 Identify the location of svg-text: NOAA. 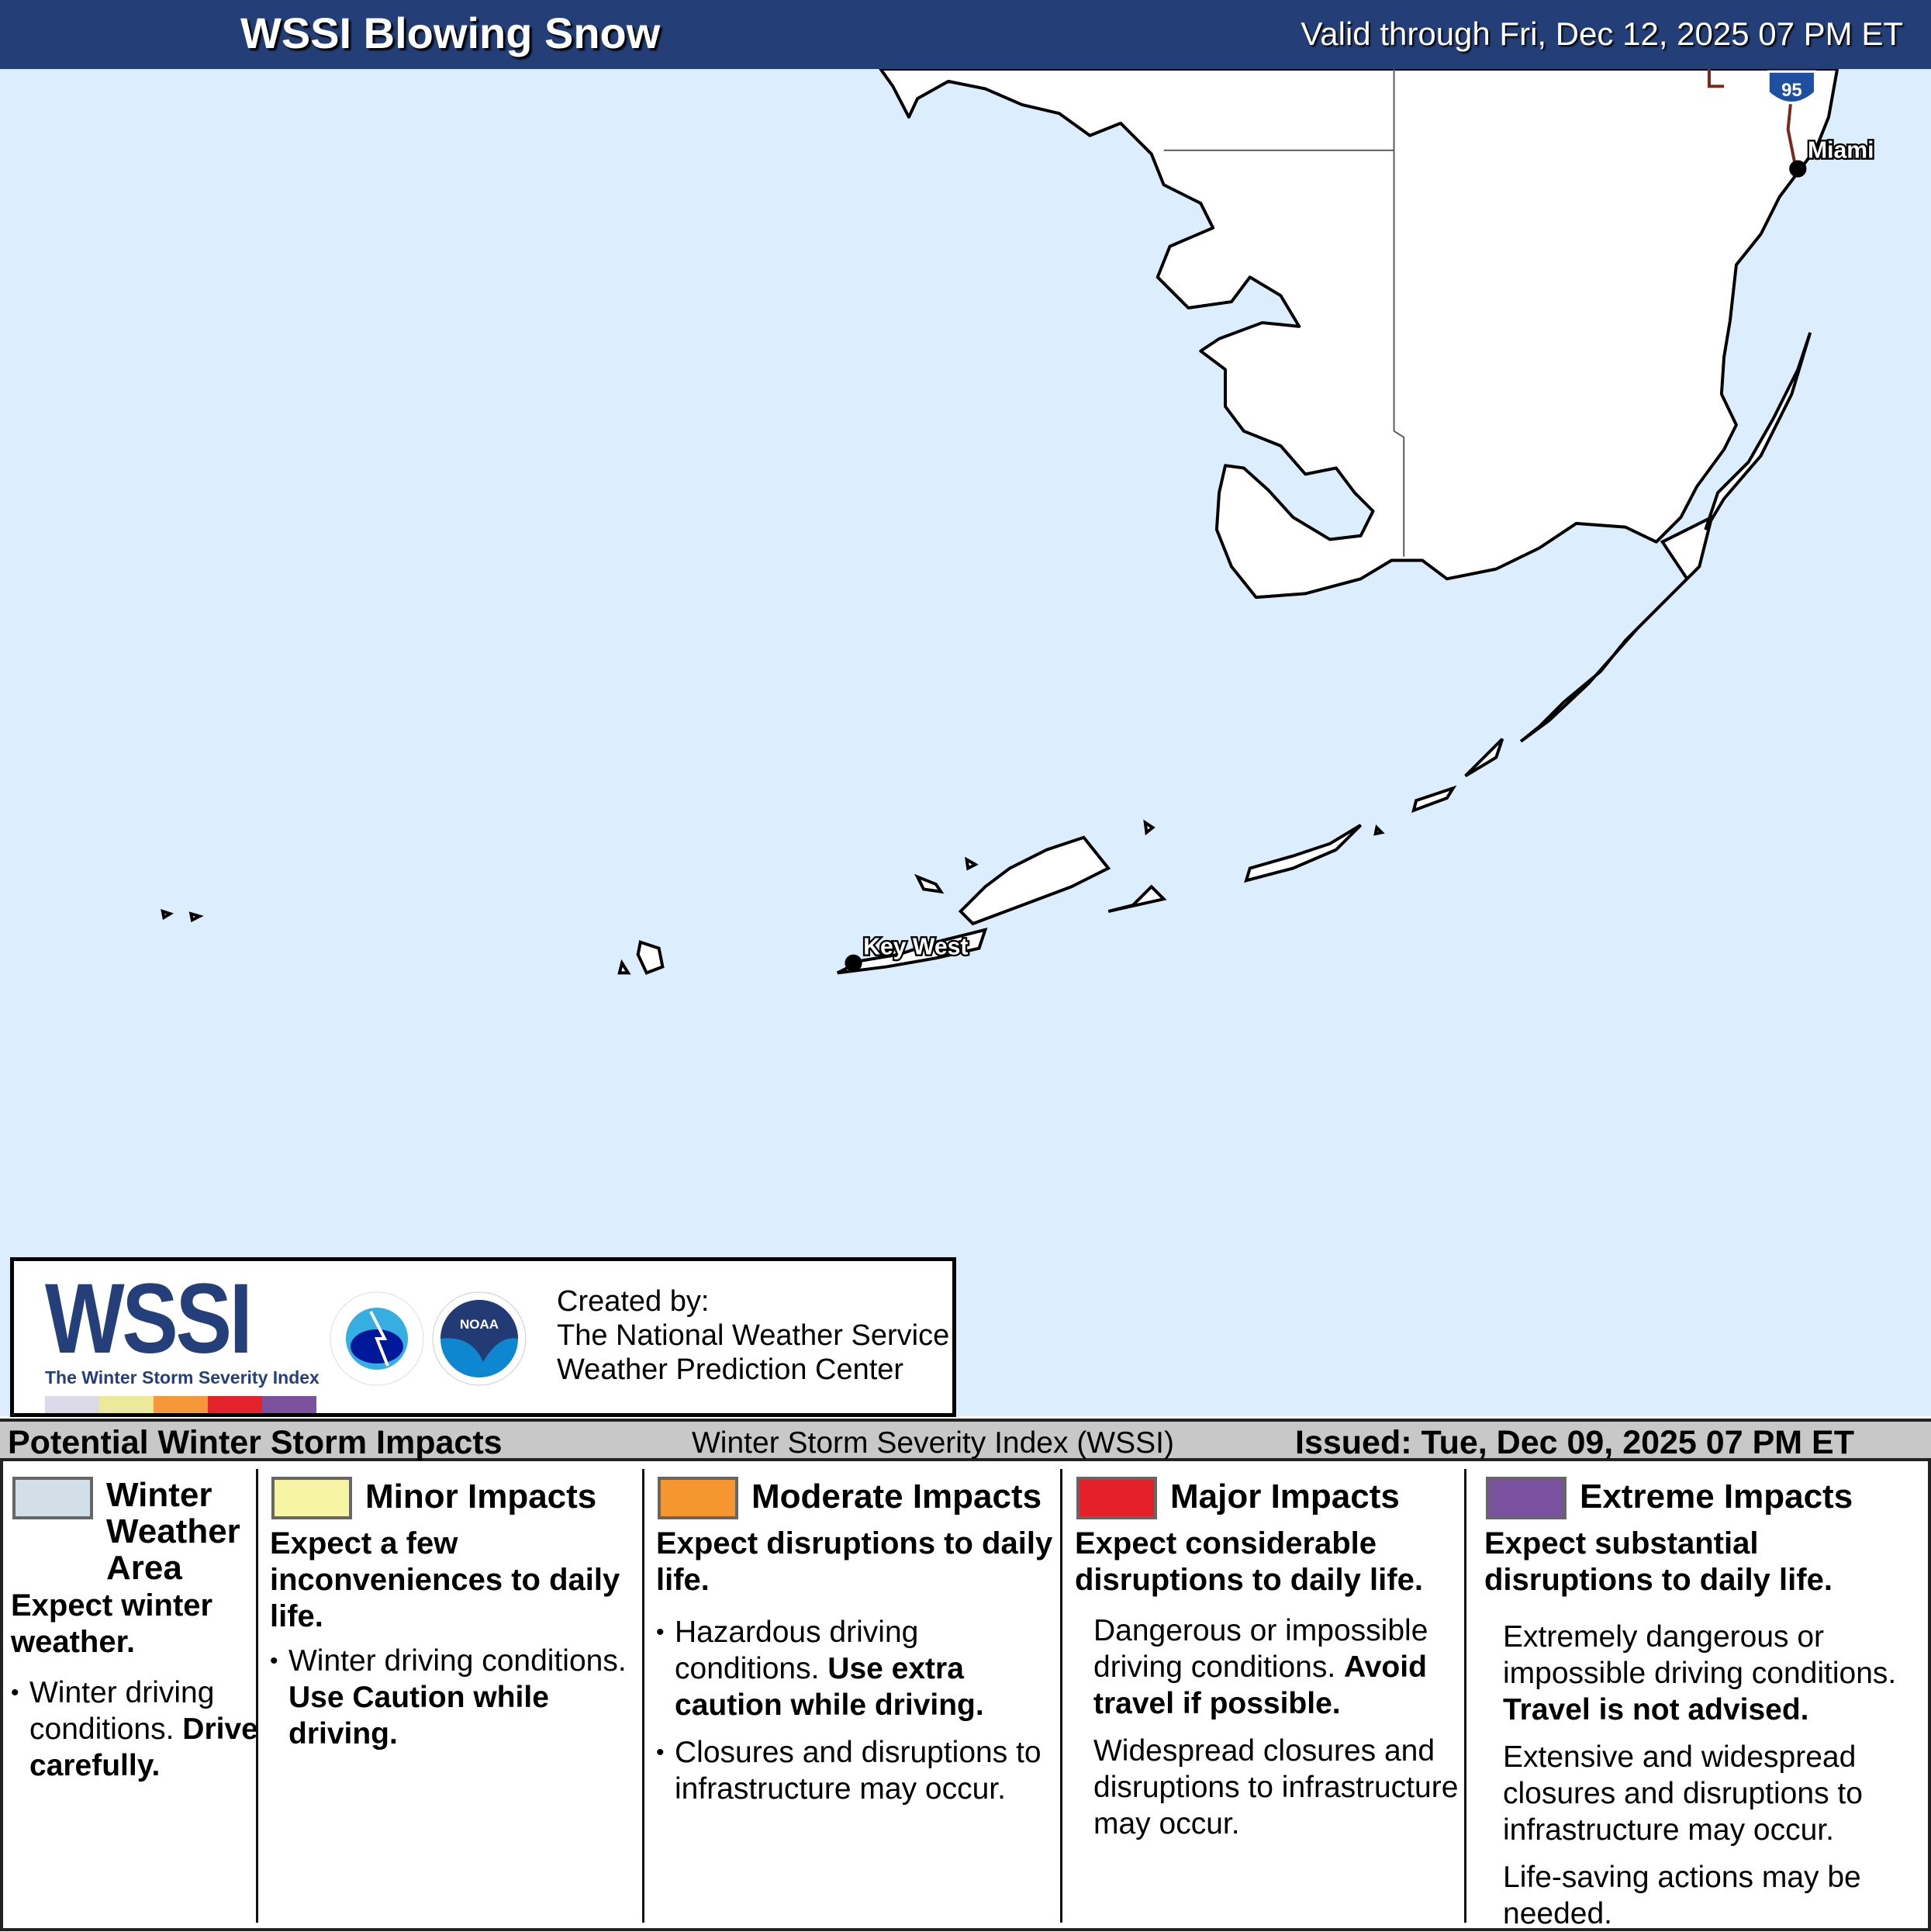
(479, 1324).